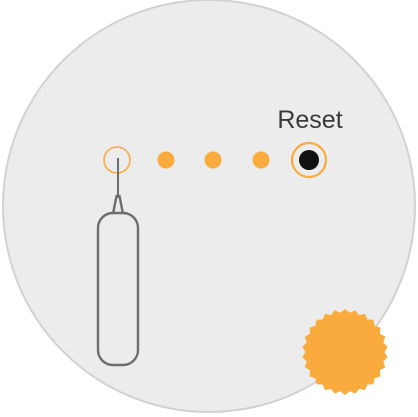 The width and height of the screenshot is (418, 417). What do you see at coordinates (118, 204) in the screenshot?
I see `tool-neck` at bounding box center [118, 204].